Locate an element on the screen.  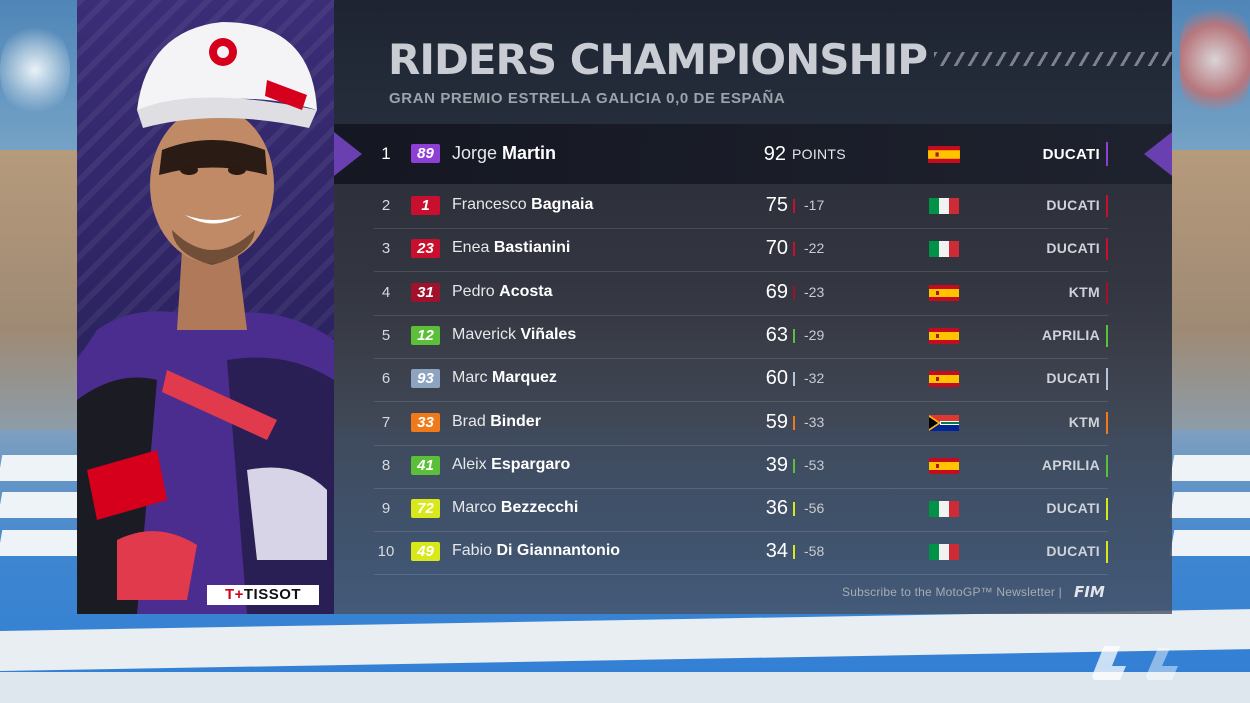
bg-light-left is located at coordinates (35, 70).